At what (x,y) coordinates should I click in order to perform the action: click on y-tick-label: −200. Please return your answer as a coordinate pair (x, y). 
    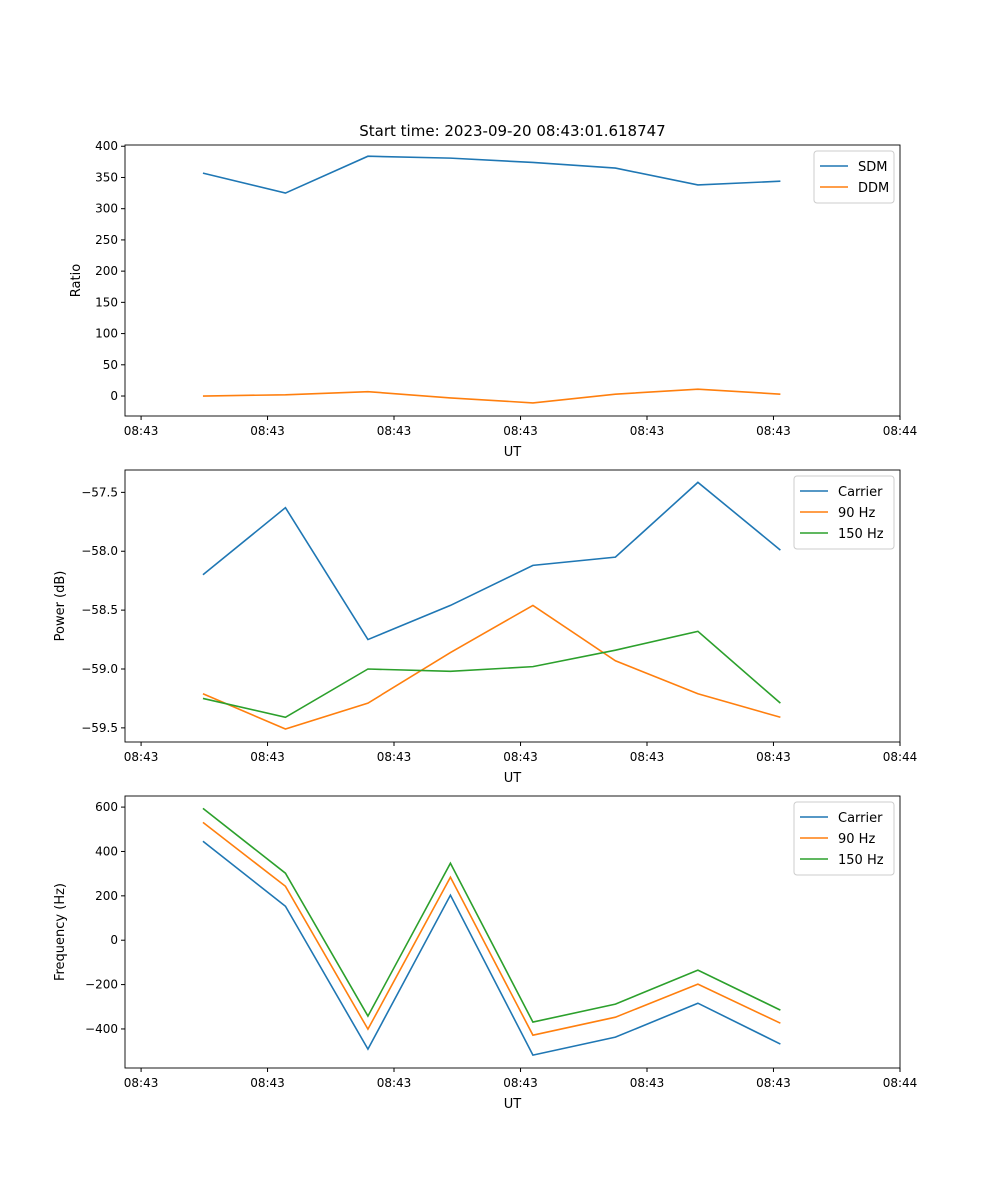
    Looking at the image, I should click on (101, 985).